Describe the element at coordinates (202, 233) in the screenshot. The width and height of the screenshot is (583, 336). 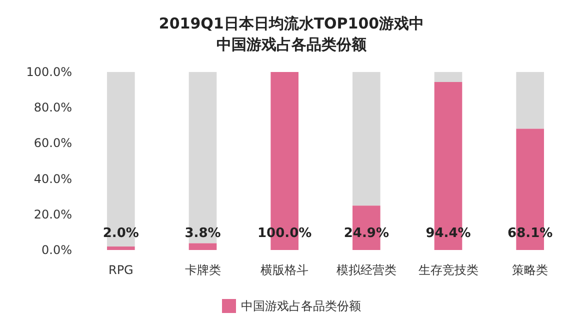
I see `data-label: 3.8%` at that location.